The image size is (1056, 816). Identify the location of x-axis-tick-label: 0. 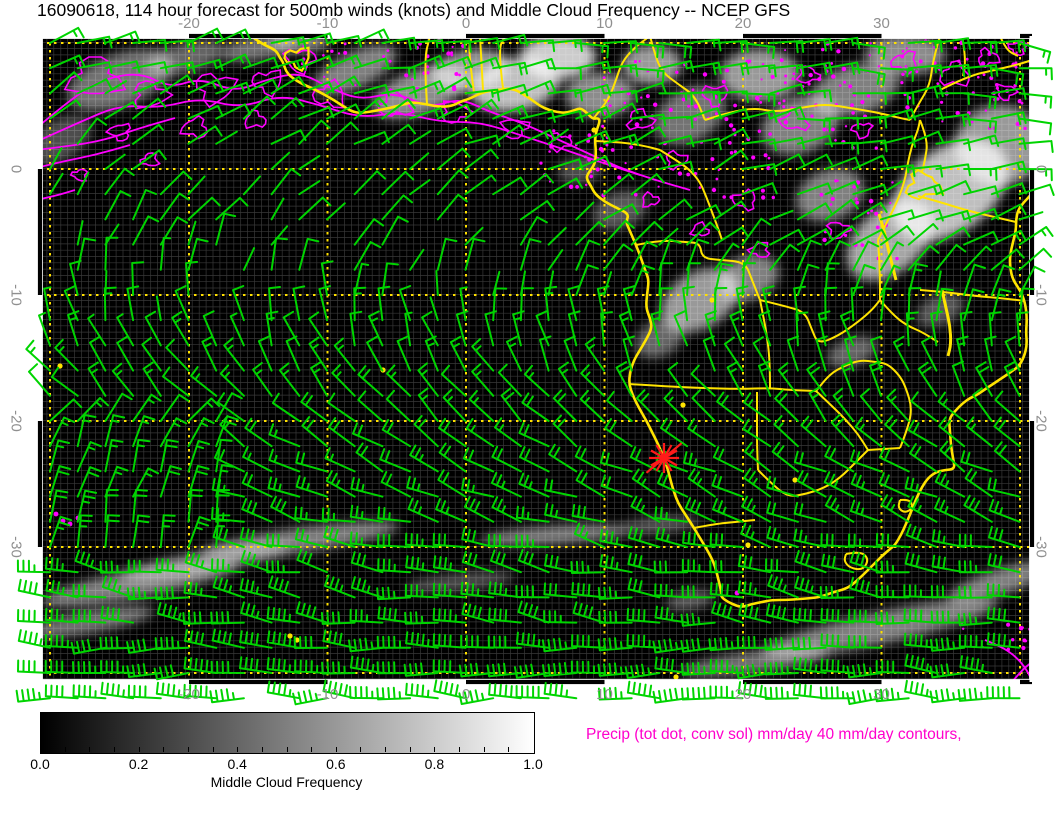
(466, 694).